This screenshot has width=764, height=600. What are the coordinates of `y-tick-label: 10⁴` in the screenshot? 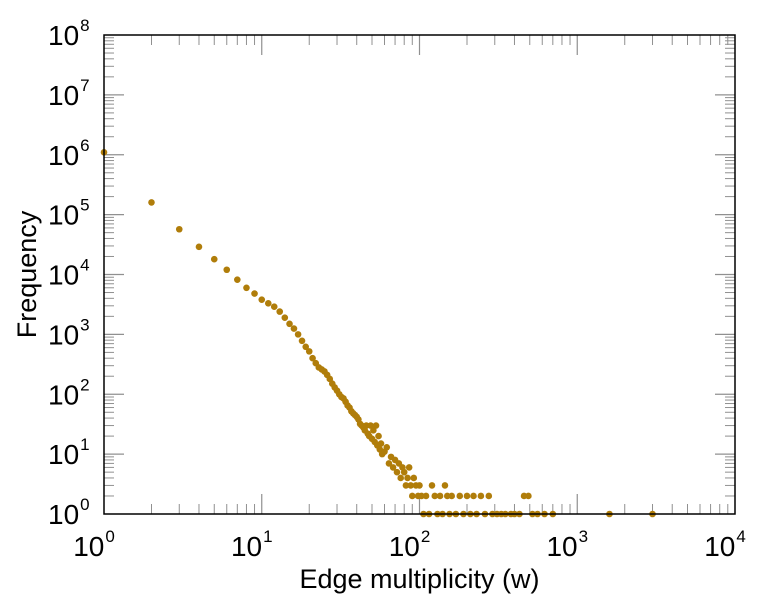 It's located at (69, 273).